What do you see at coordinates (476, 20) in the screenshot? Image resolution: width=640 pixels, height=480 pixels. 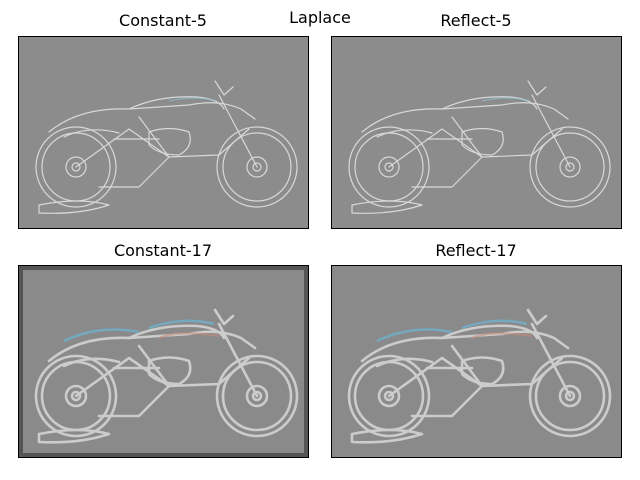 I see `panel-title-reflect-5: Reflect-5` at bounding box center [476, 20].